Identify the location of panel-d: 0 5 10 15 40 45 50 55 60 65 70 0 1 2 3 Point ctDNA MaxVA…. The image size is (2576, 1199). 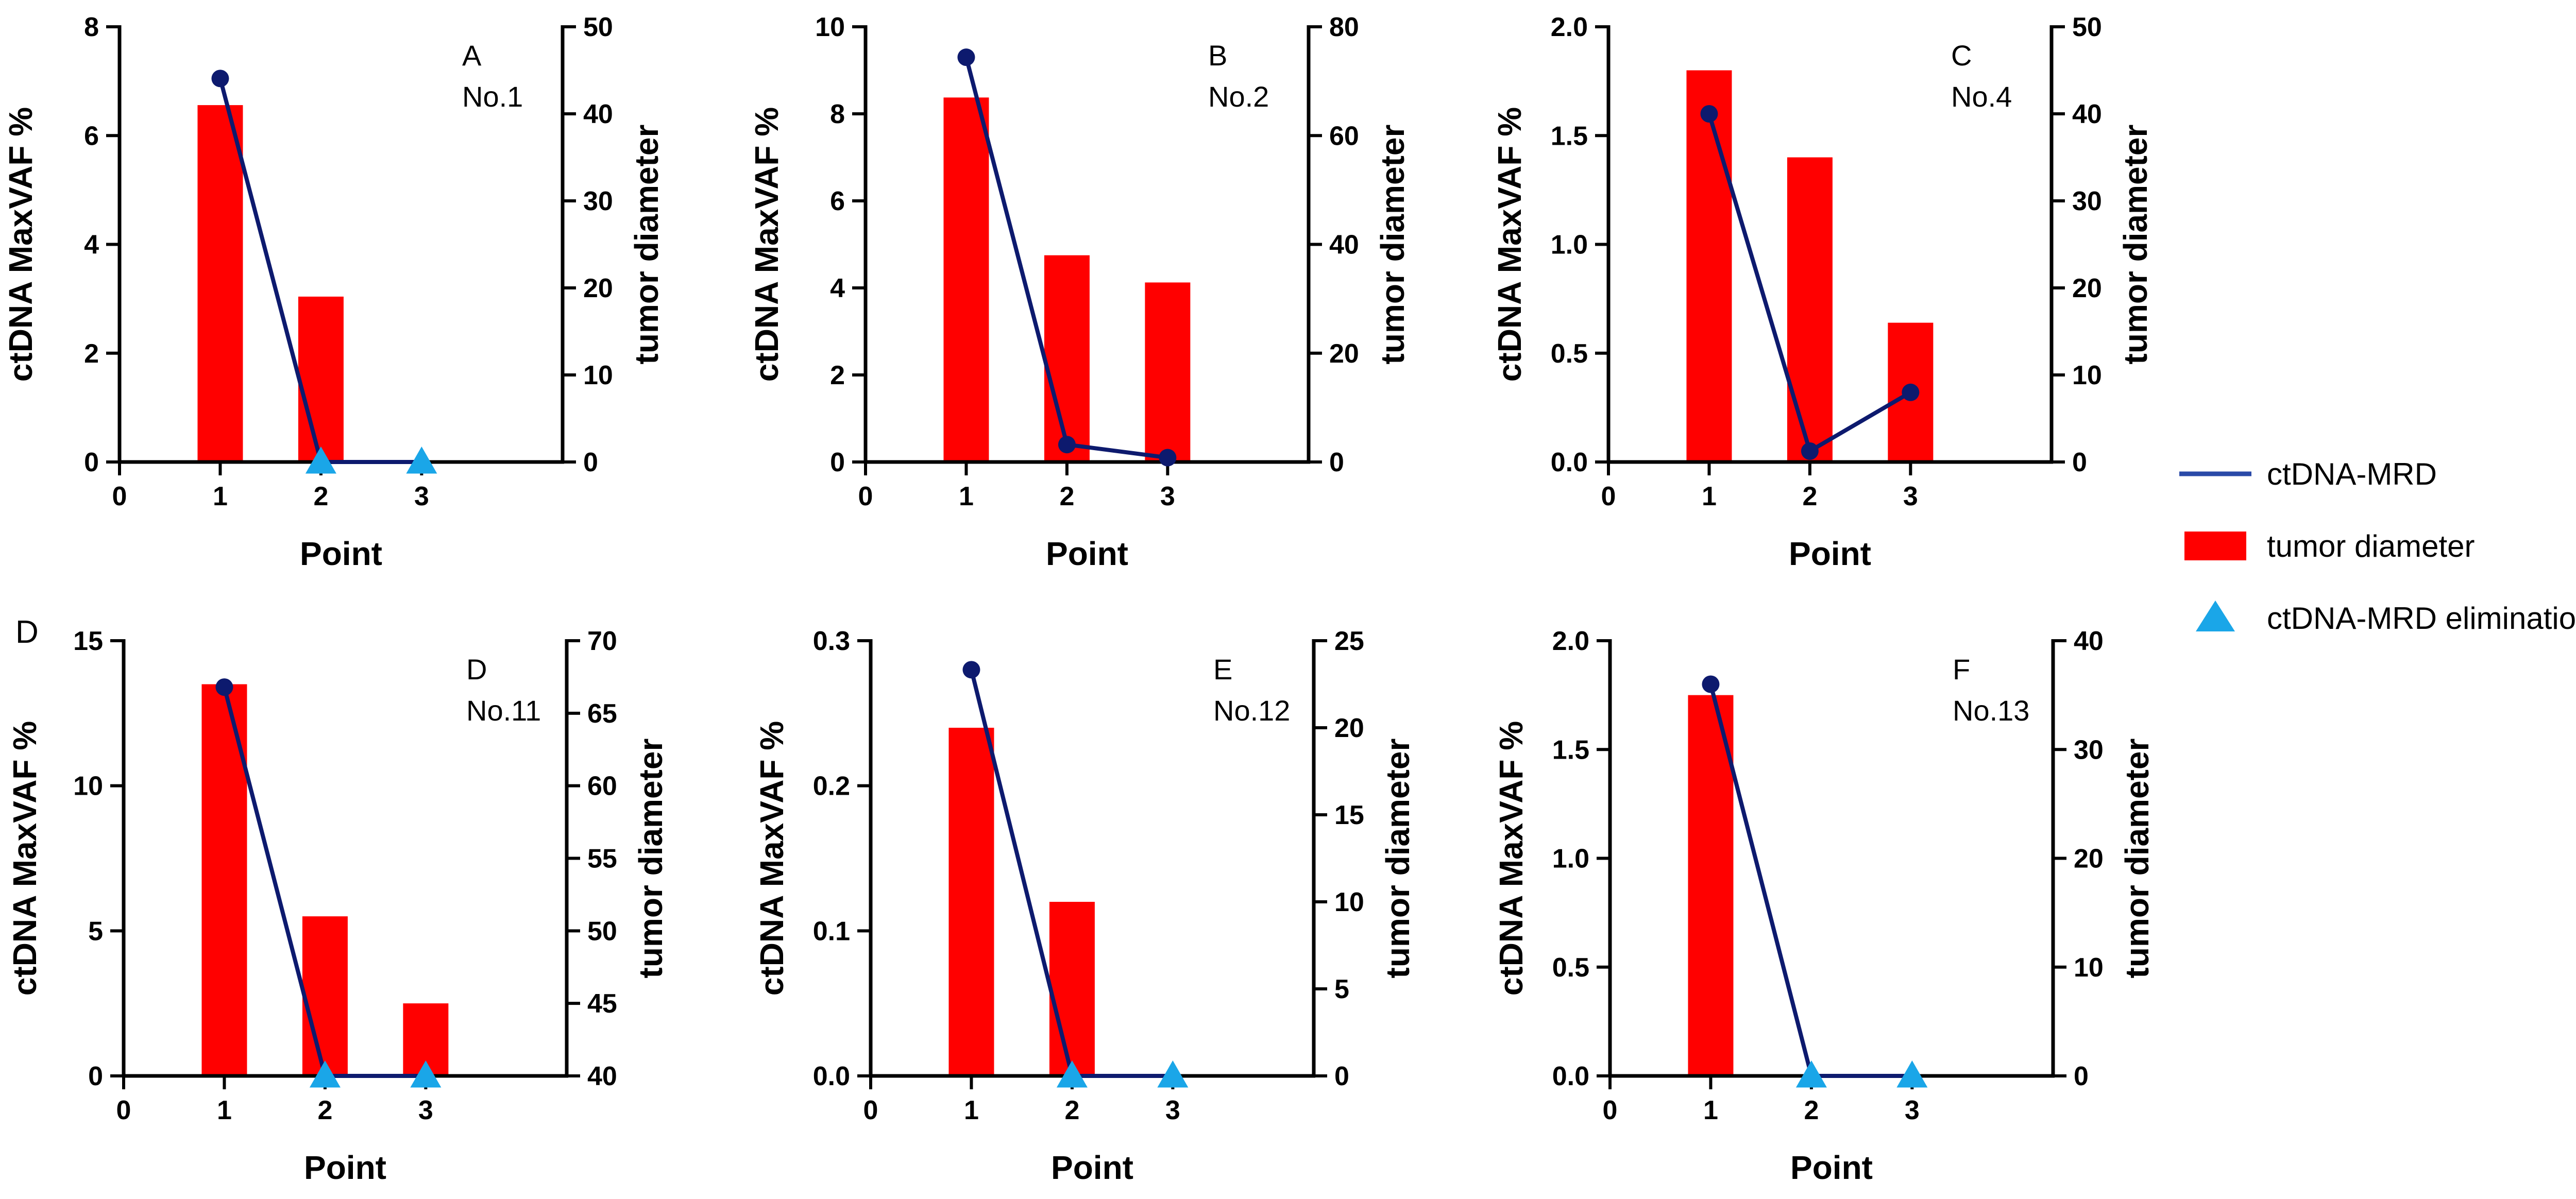
(337, 906).